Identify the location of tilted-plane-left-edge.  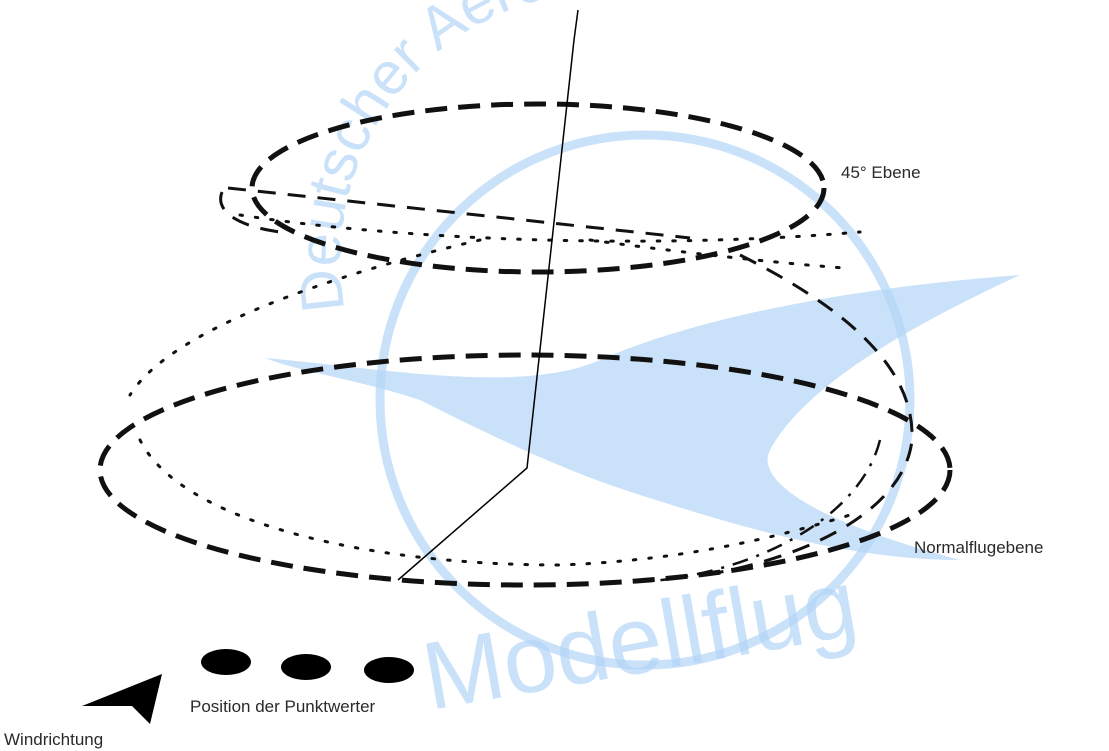
(250, 212).